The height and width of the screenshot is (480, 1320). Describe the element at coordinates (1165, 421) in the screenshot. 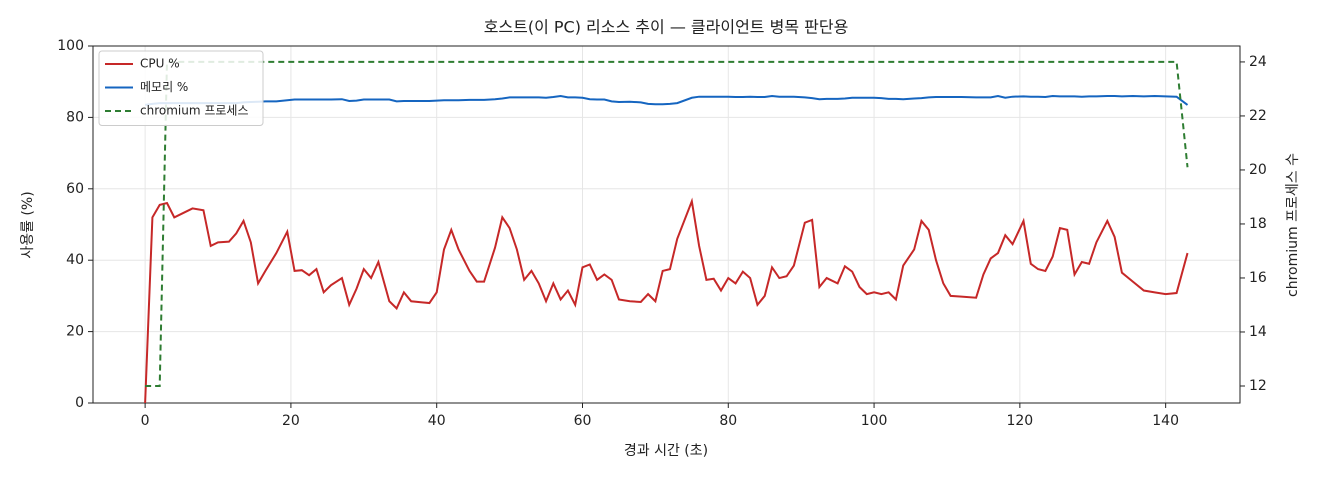

I see `x-tick-label: 140` at that location.